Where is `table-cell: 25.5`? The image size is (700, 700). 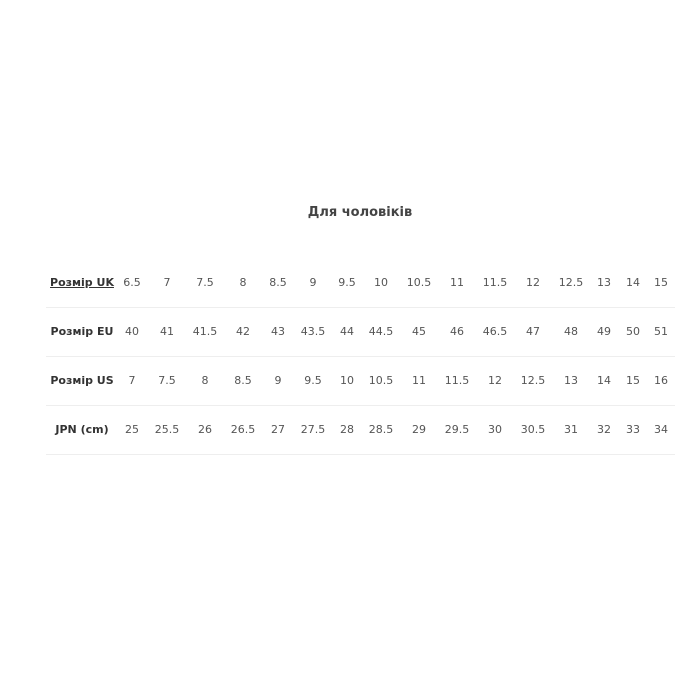 table-cell: 25.5 is located at coordinates (167, 429).